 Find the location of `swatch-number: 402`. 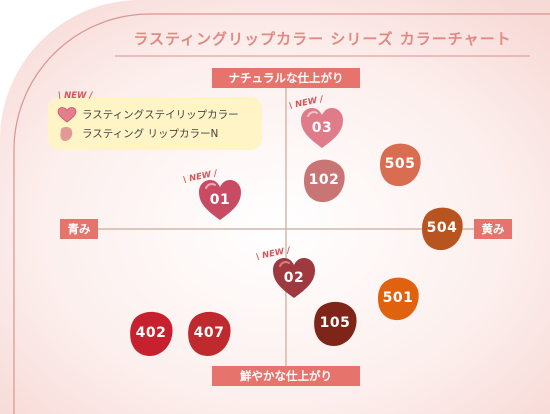

swatch-number: 402 is located at coordinates (151, 333).